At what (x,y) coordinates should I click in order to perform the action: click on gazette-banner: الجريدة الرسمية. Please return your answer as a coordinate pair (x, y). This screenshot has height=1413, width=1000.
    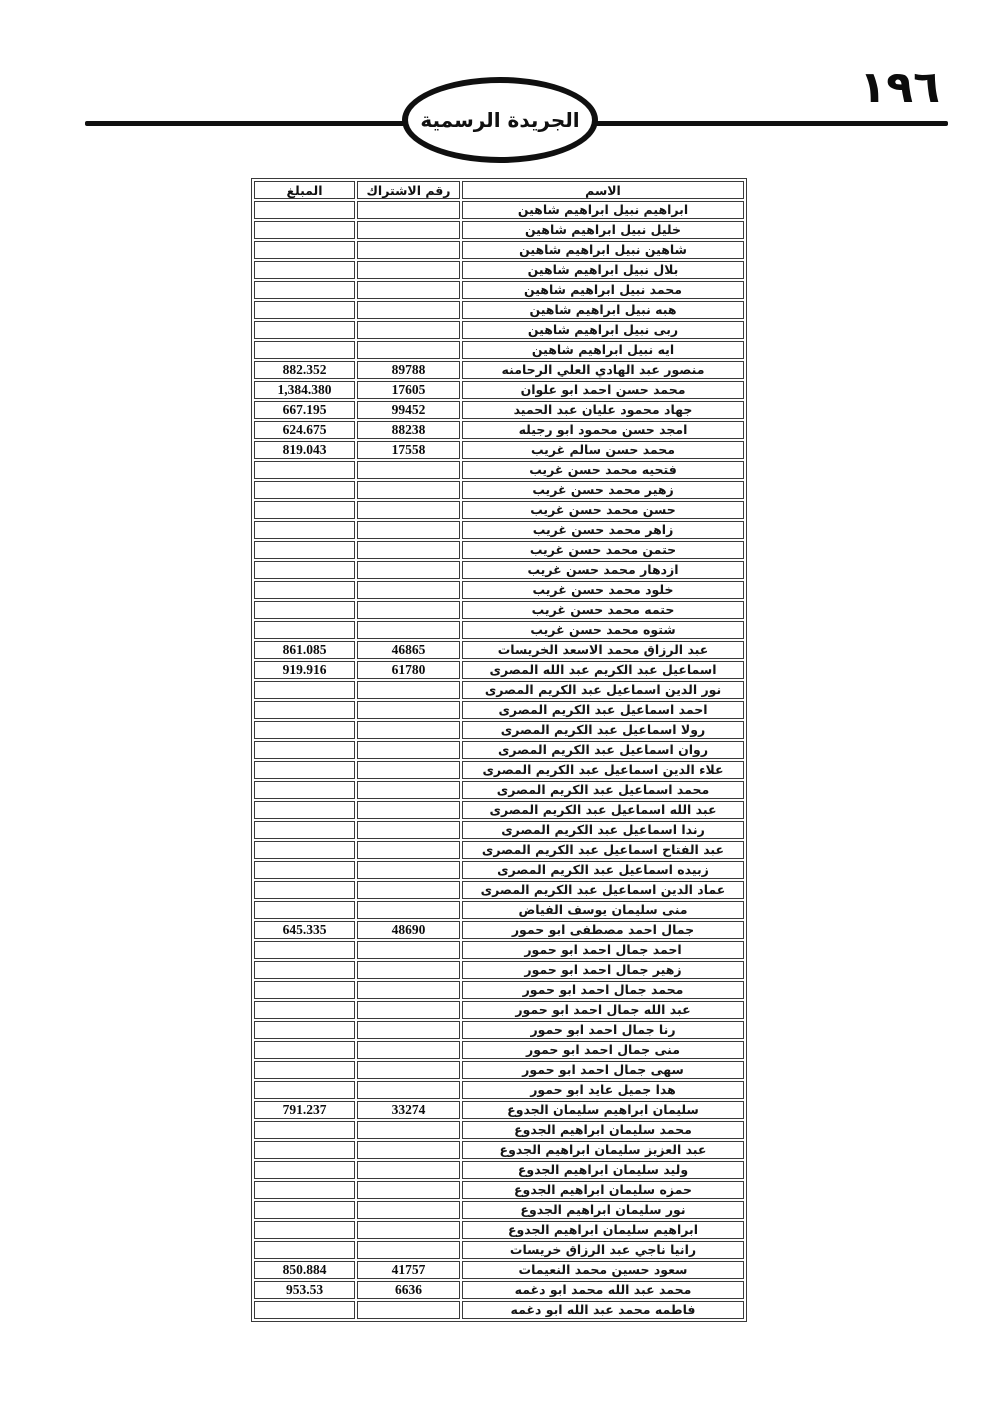
    Looking at the image, I should click on (500, 120).